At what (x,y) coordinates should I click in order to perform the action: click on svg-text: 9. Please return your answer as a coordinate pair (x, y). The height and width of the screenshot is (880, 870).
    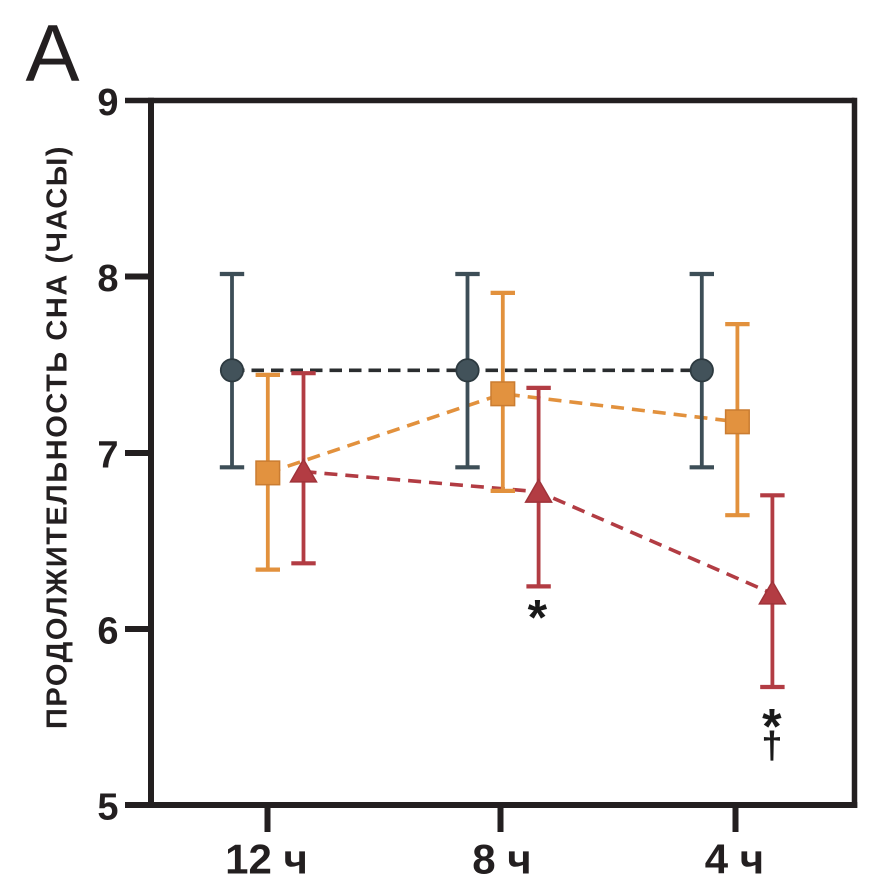
    Looking at the image, I should click on (107, 103).